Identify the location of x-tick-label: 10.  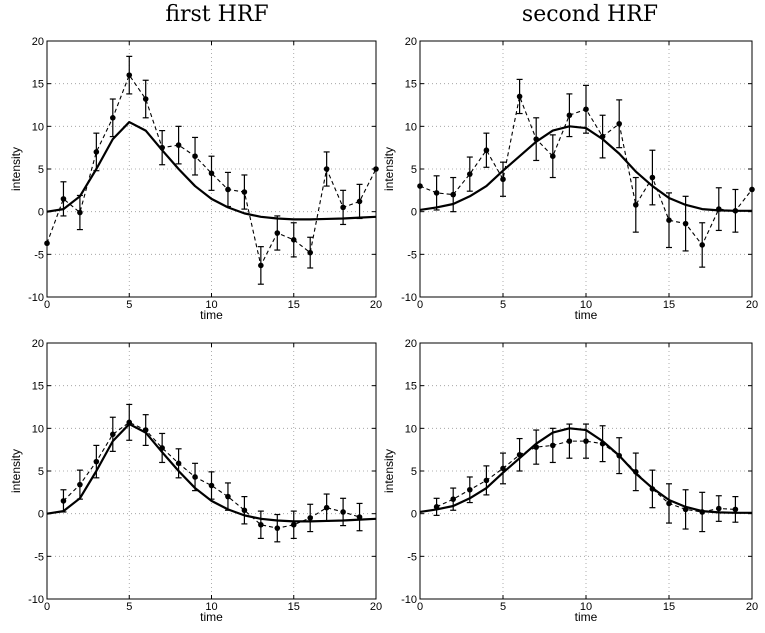
(586, 305).